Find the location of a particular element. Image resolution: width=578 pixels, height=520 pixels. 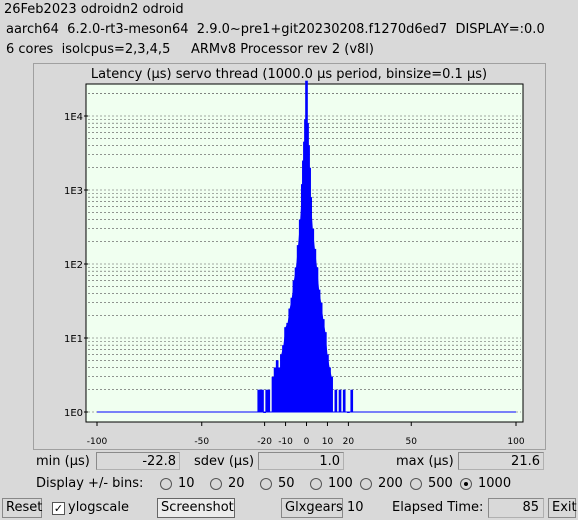

bins-radio-label-200: 200 is located at coordinates (390, 483).